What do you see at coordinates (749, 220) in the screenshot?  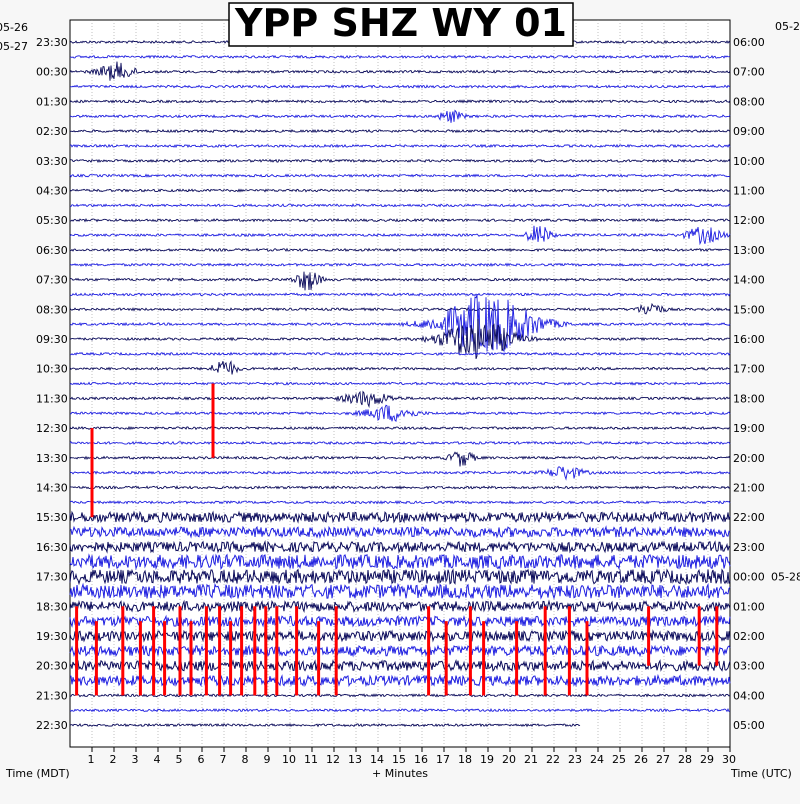 I see `right-time-label: 12:00` at bounding box center [749, 220].